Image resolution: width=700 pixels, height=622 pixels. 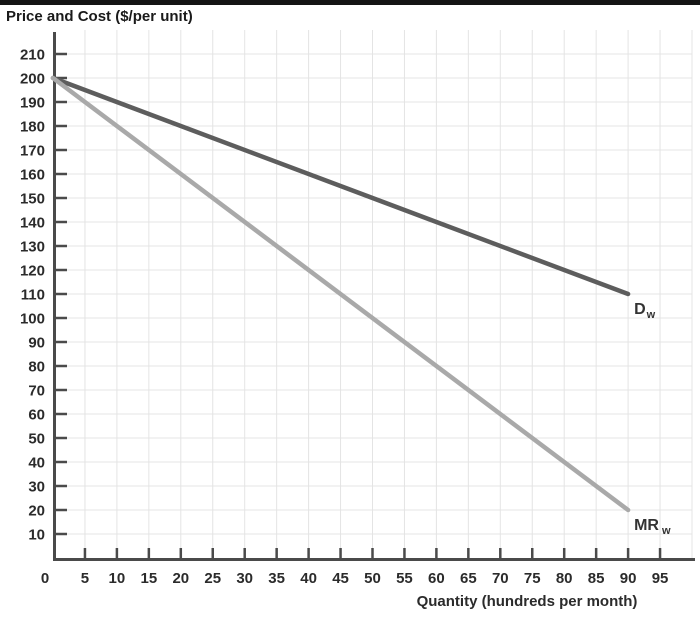 What do you see at coordinates (36, 367) in the screenshot?
I see `y-tick-label: 80` at bounding box center [36, 367].